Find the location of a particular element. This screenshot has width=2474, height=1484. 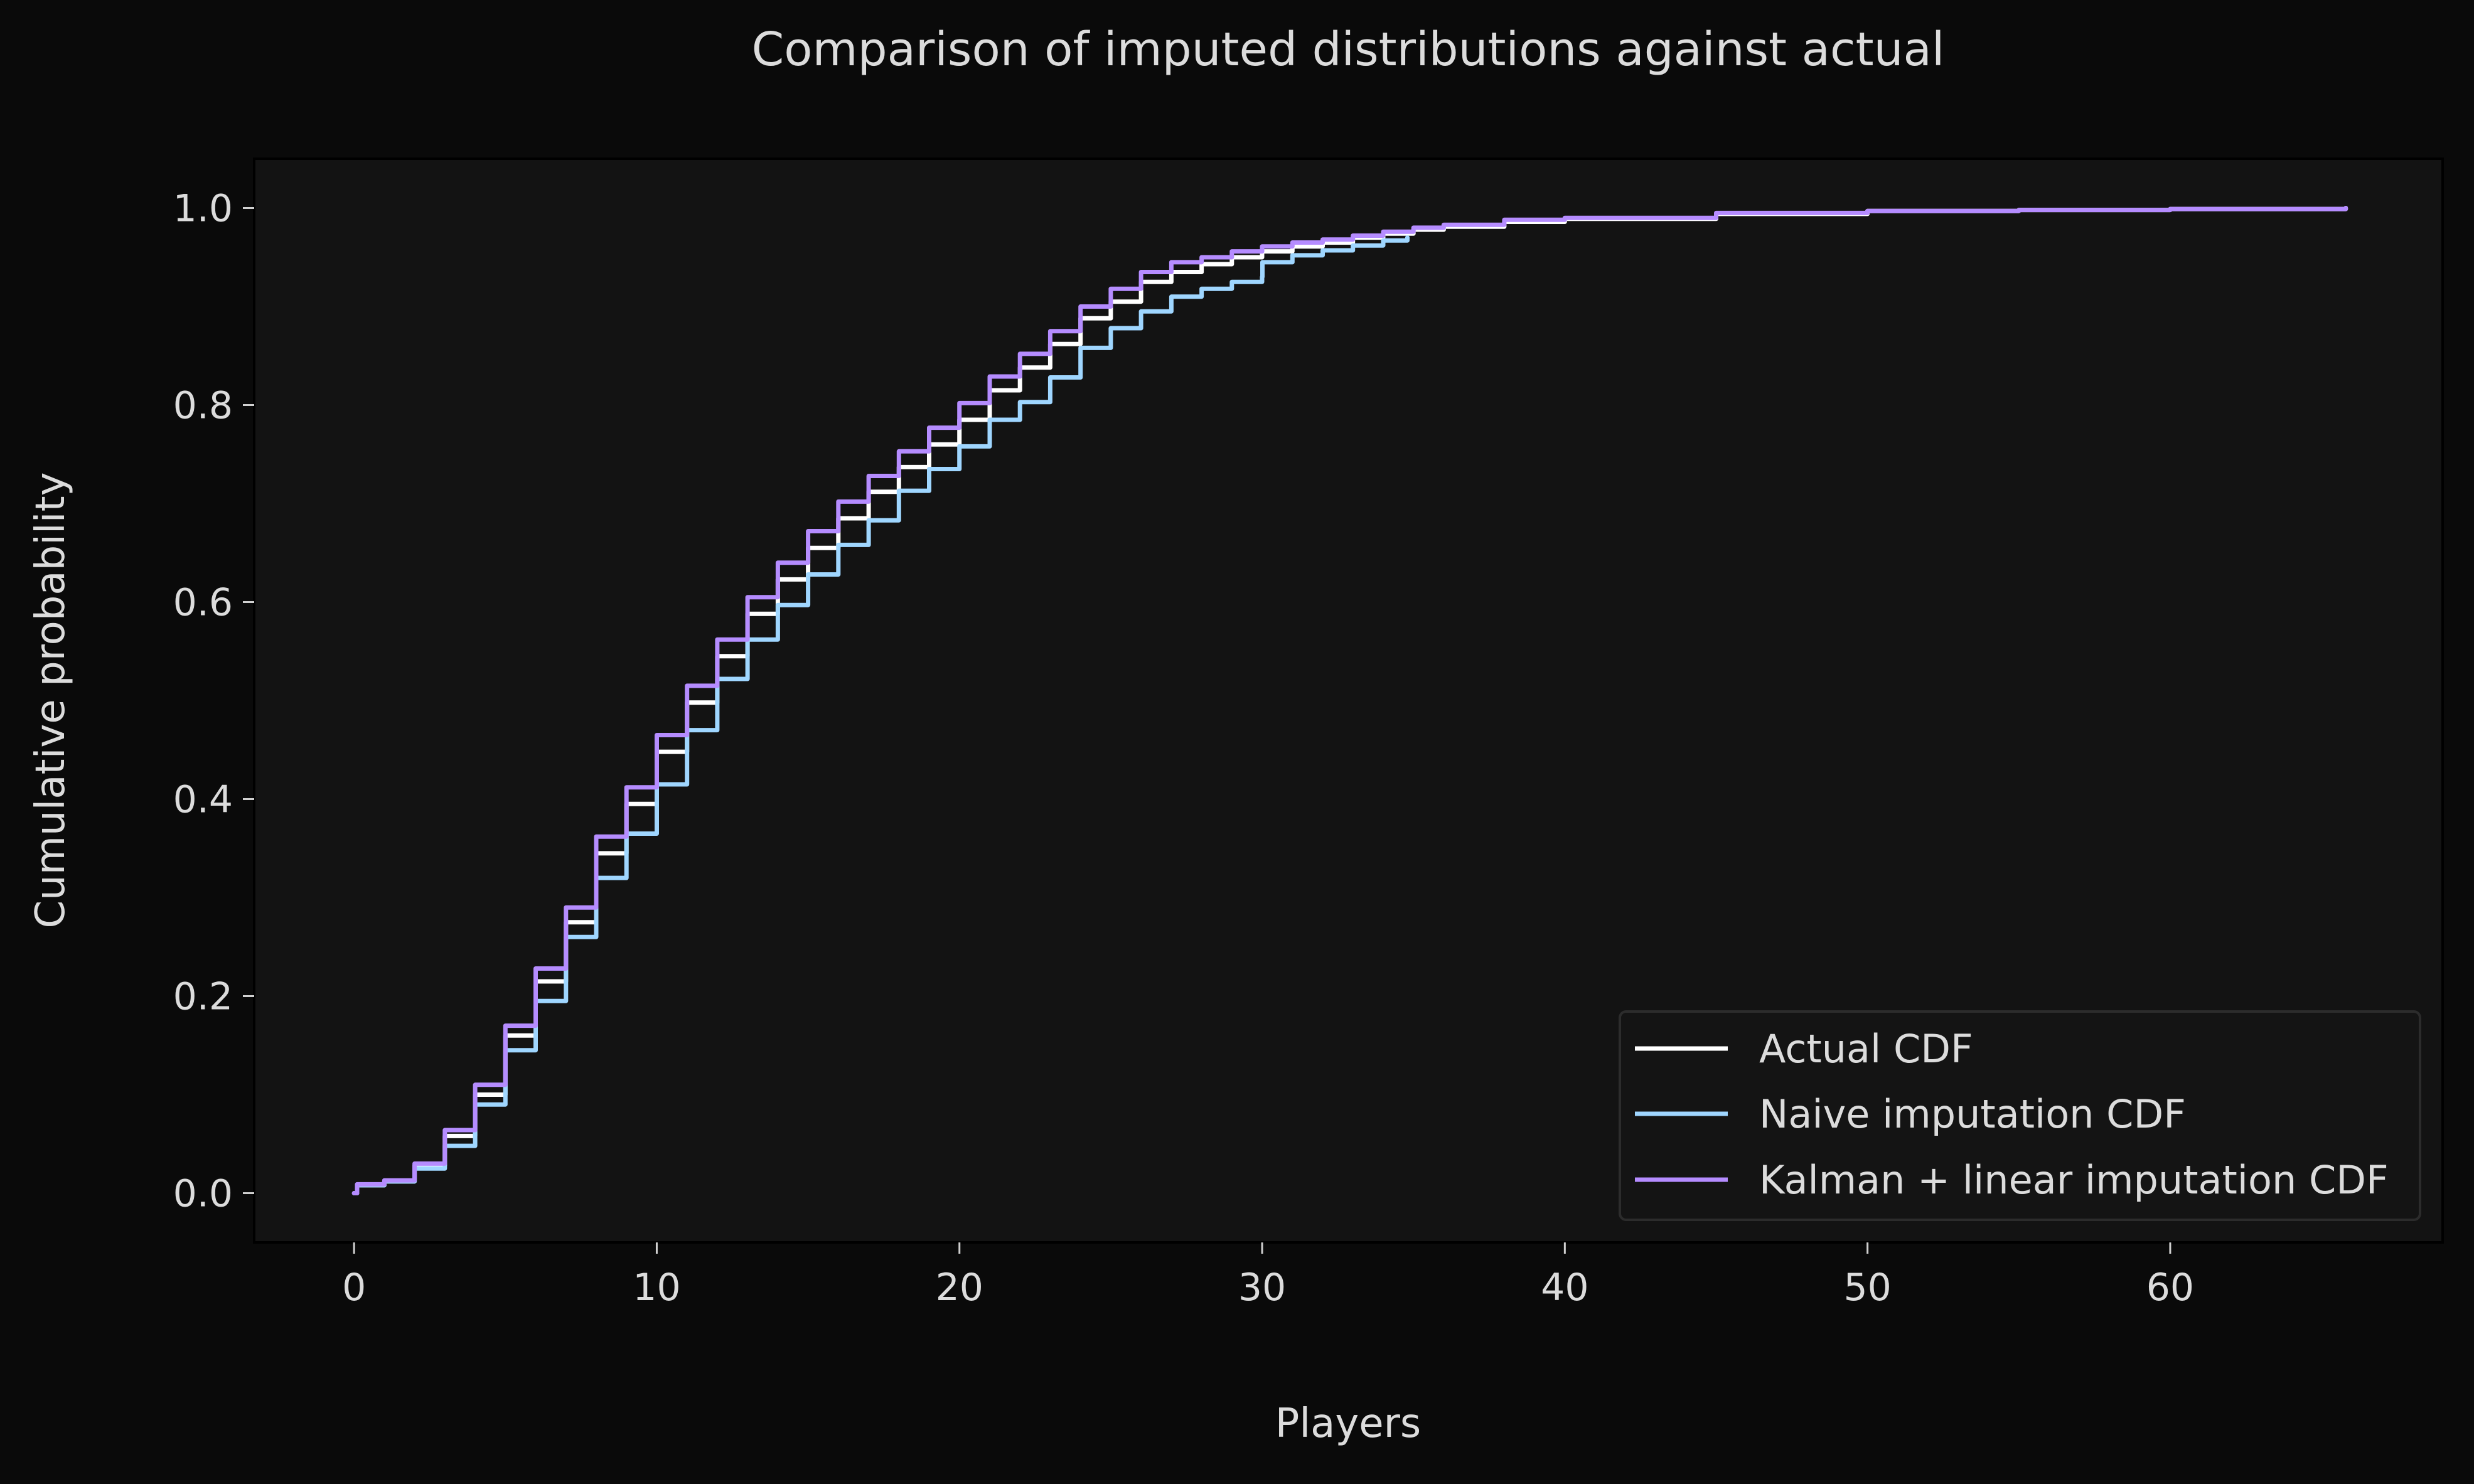

x-tick-label-20: 20 is located at coordinates (959, 1288).